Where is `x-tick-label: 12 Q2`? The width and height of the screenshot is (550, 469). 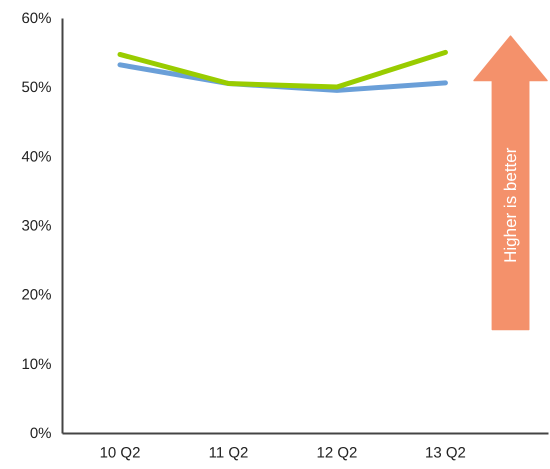
x-tick-label: 12 Q2 is located at coordinates (337, 453).